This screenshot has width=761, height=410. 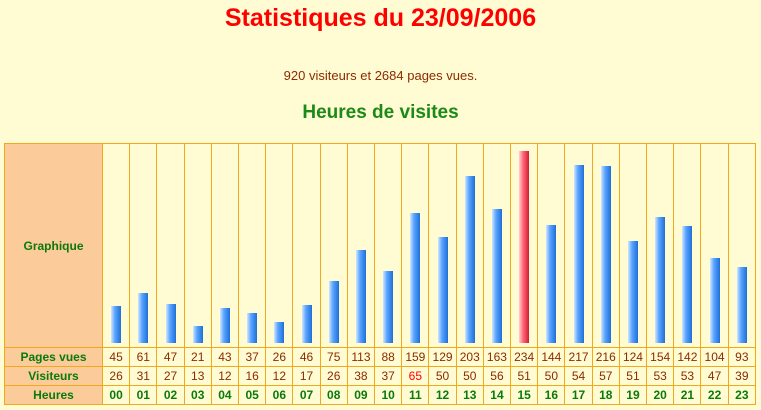 What do you see at coordinates (497, 395) in the screenshot?
I see `hour-label-14: 14` at bounding box center [497, 395].